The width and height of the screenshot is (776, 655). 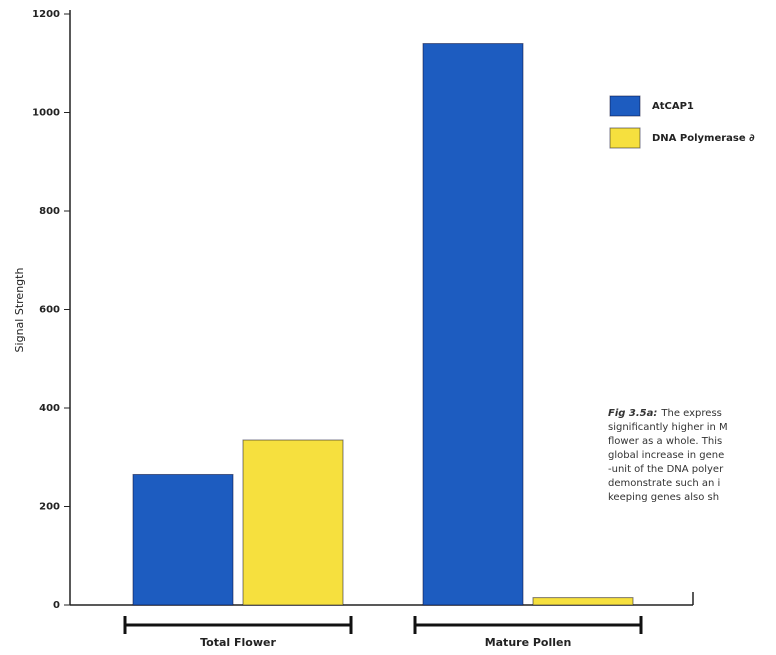 I want to click on y-tick-label: 1000, so click(x=46, y=113).